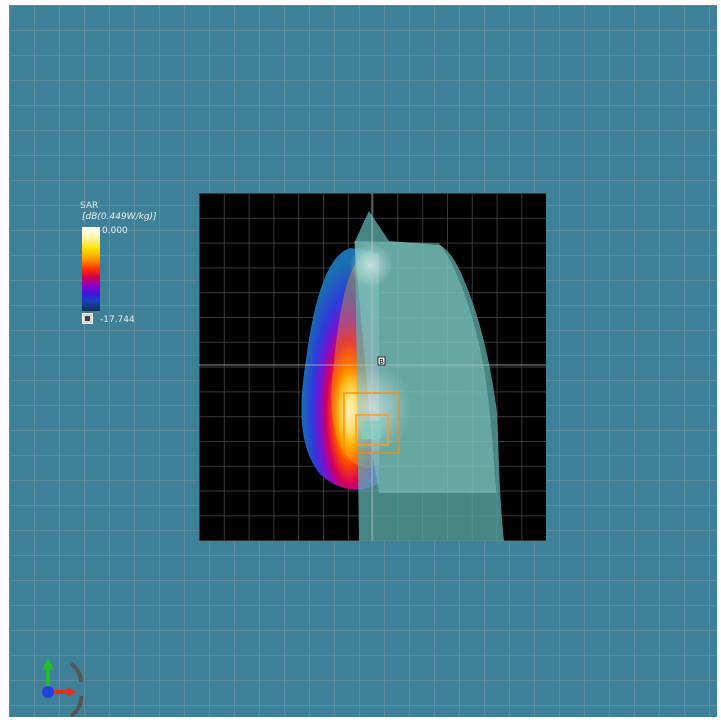 The height and width of the screenshot is (720, 721). Describe the element at coordinates (72, 692) in the screenshot. I see `x-axis-arrowhead` at that location.